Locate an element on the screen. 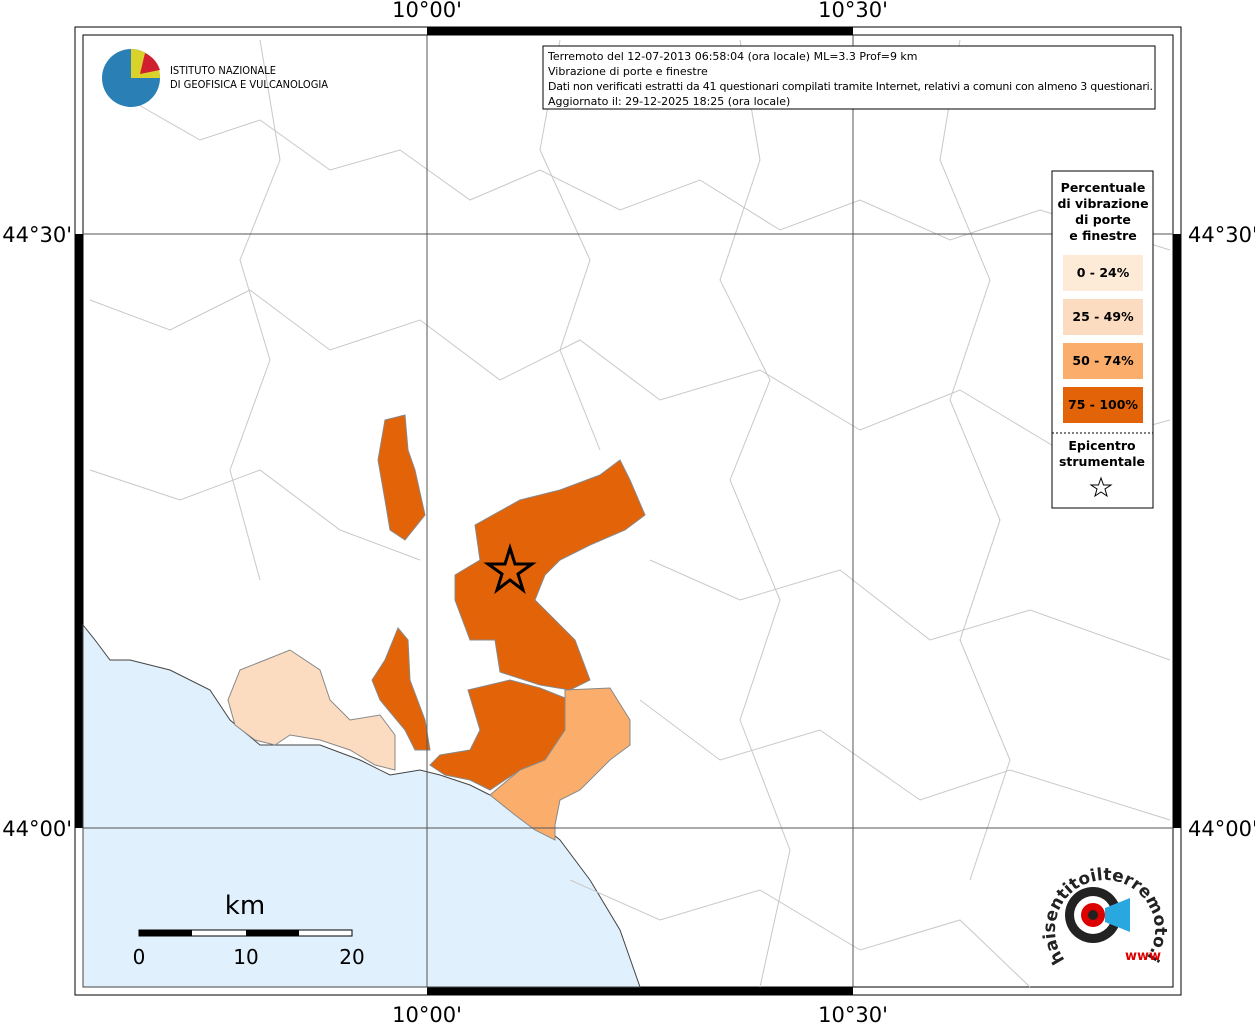 This screenshot has width=1255, height=1024. logo-text: ISTITUTO NAZIONALE is located at coordinates (223, 70).